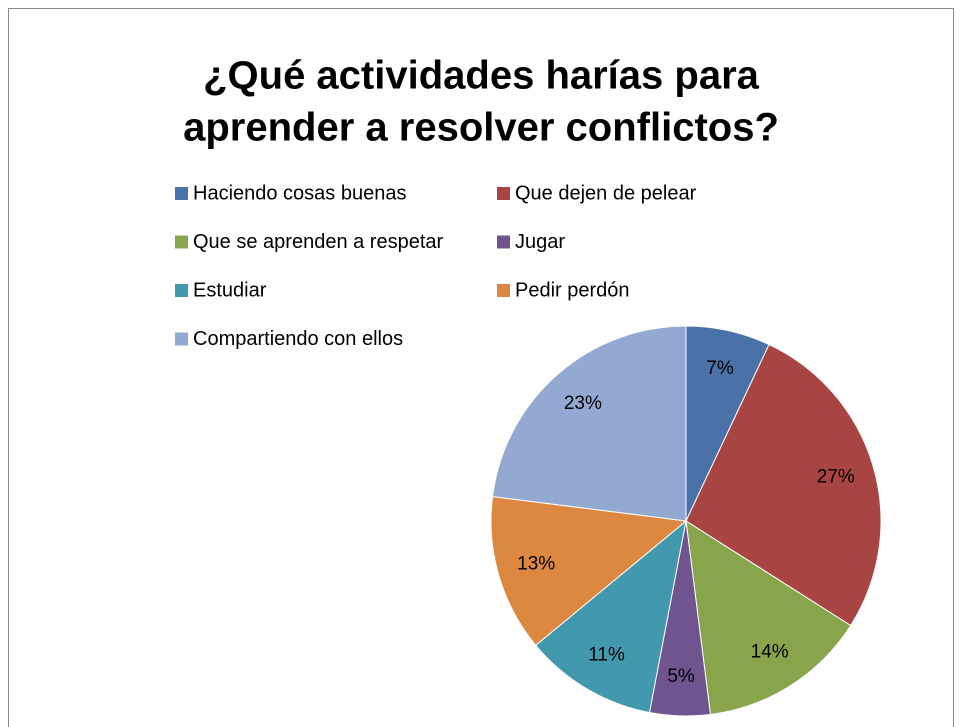  Describe the element at coordinates (481, 76) in the screenshot. I see `chart-title: ¿Qué actividades harías para` at that location.